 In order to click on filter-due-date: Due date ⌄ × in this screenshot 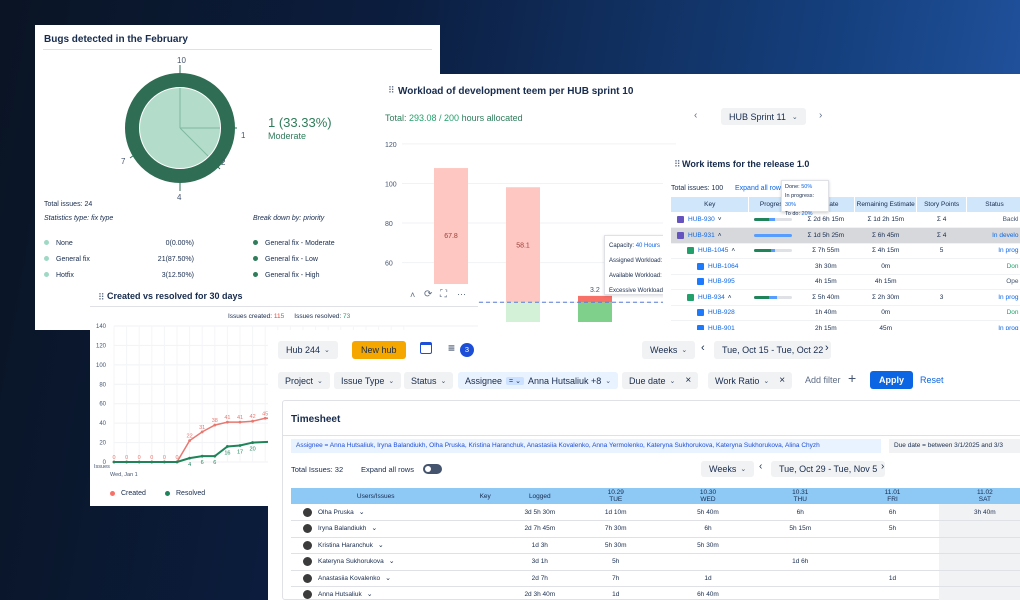, I will do `click(660, 380)`.